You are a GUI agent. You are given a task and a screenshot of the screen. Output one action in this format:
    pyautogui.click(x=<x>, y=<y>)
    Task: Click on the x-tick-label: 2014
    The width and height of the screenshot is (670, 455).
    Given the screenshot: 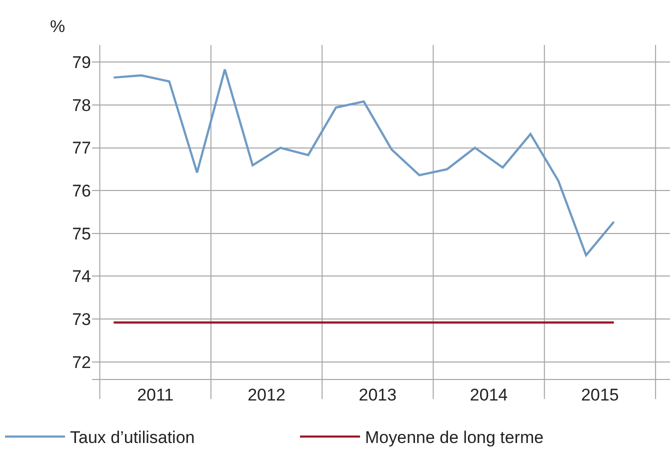 What is the action you would take?
    pyautogui.click(x=489, y=394)
    